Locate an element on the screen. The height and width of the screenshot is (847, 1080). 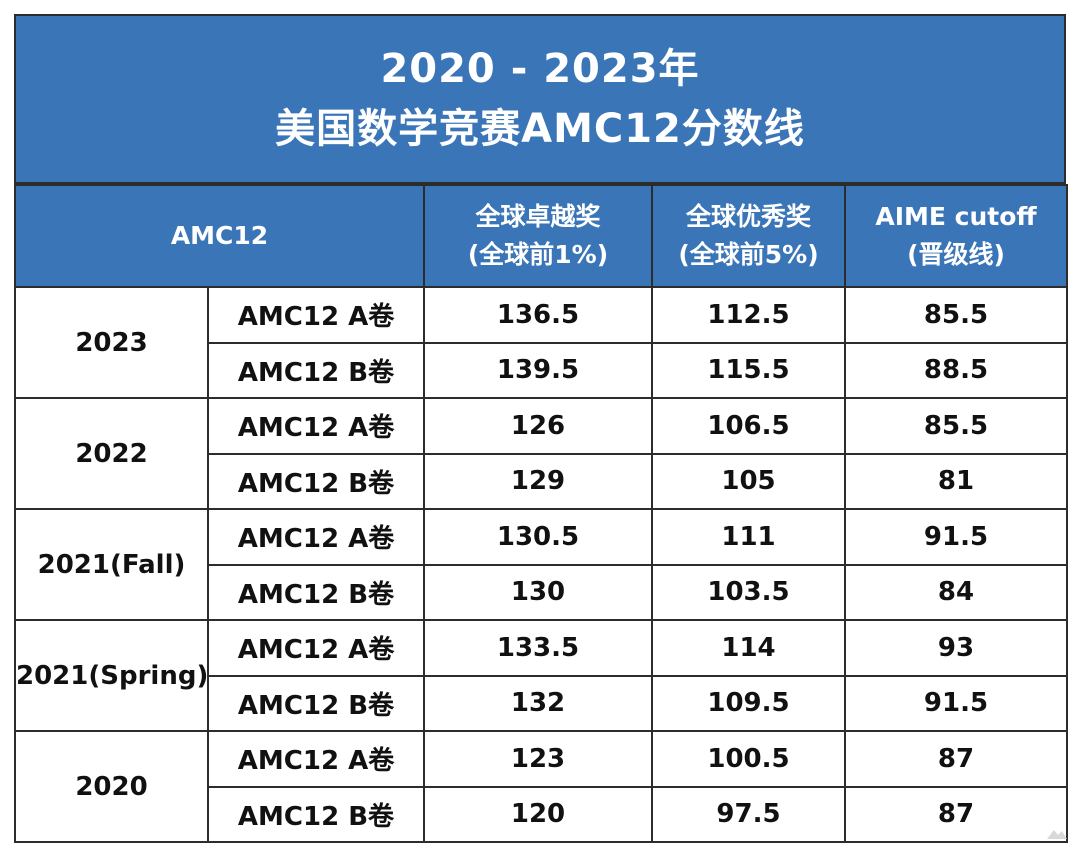
header-top1-title: 全球卓越奖 is located at coordinates (538, 216).